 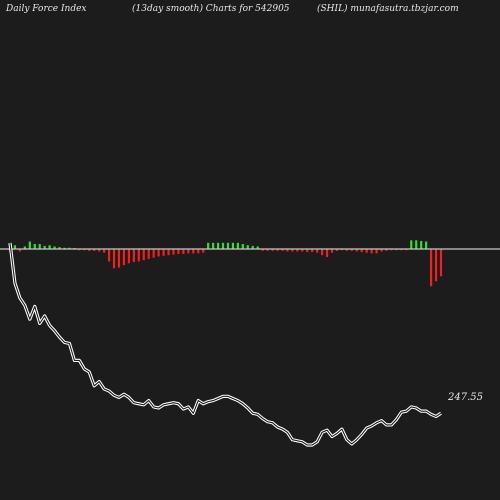 What do you see at coordinates (225, 263) in the screenshot?
I see `force-bars` at bounding box center [225, 263].